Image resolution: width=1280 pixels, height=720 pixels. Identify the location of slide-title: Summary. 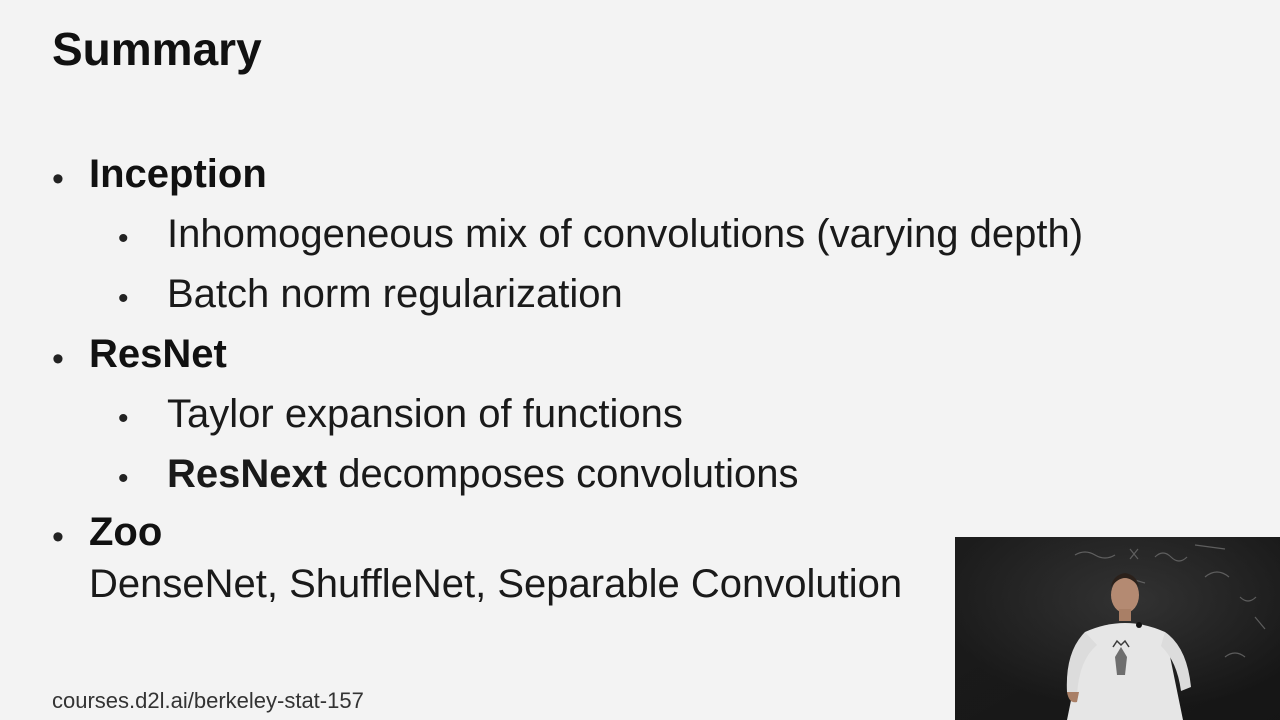
(157, 49).